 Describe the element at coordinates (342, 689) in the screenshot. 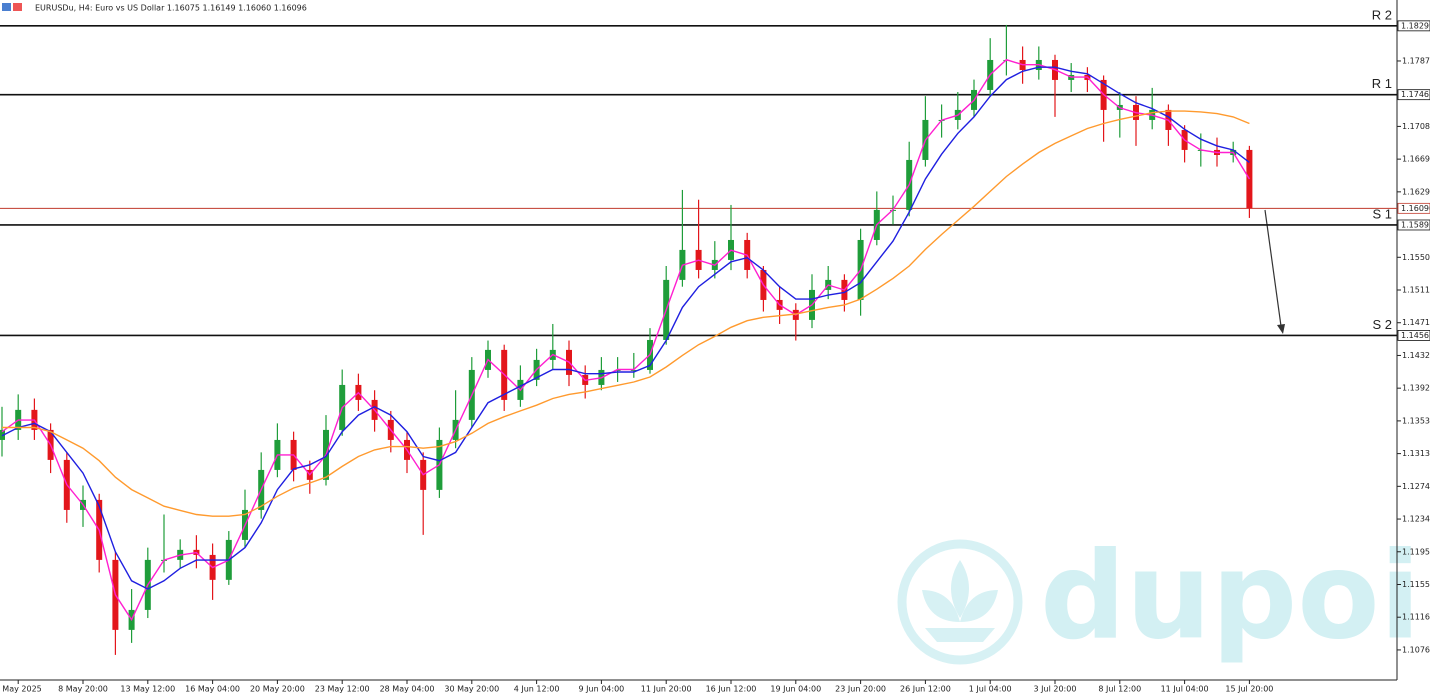

I see `x-tick-label: 23 May 12:00` at that location.